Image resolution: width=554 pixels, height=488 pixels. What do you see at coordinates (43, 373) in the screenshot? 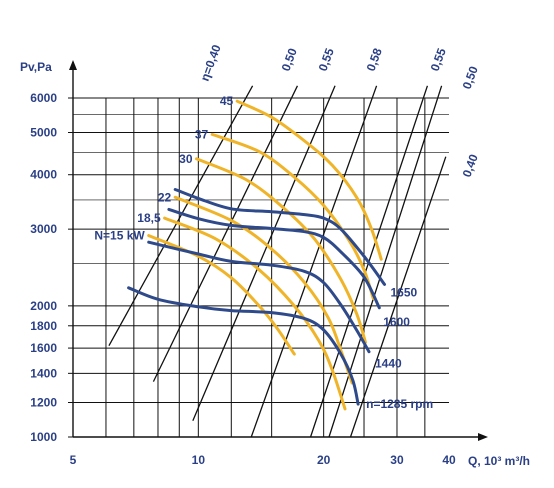
I see `y-tick-label: 1400` at bounding box center [43, 373].